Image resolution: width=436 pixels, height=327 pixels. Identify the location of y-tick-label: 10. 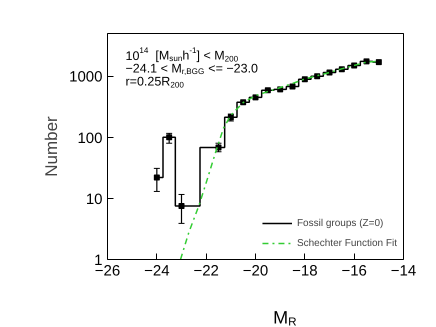
(94, 199).